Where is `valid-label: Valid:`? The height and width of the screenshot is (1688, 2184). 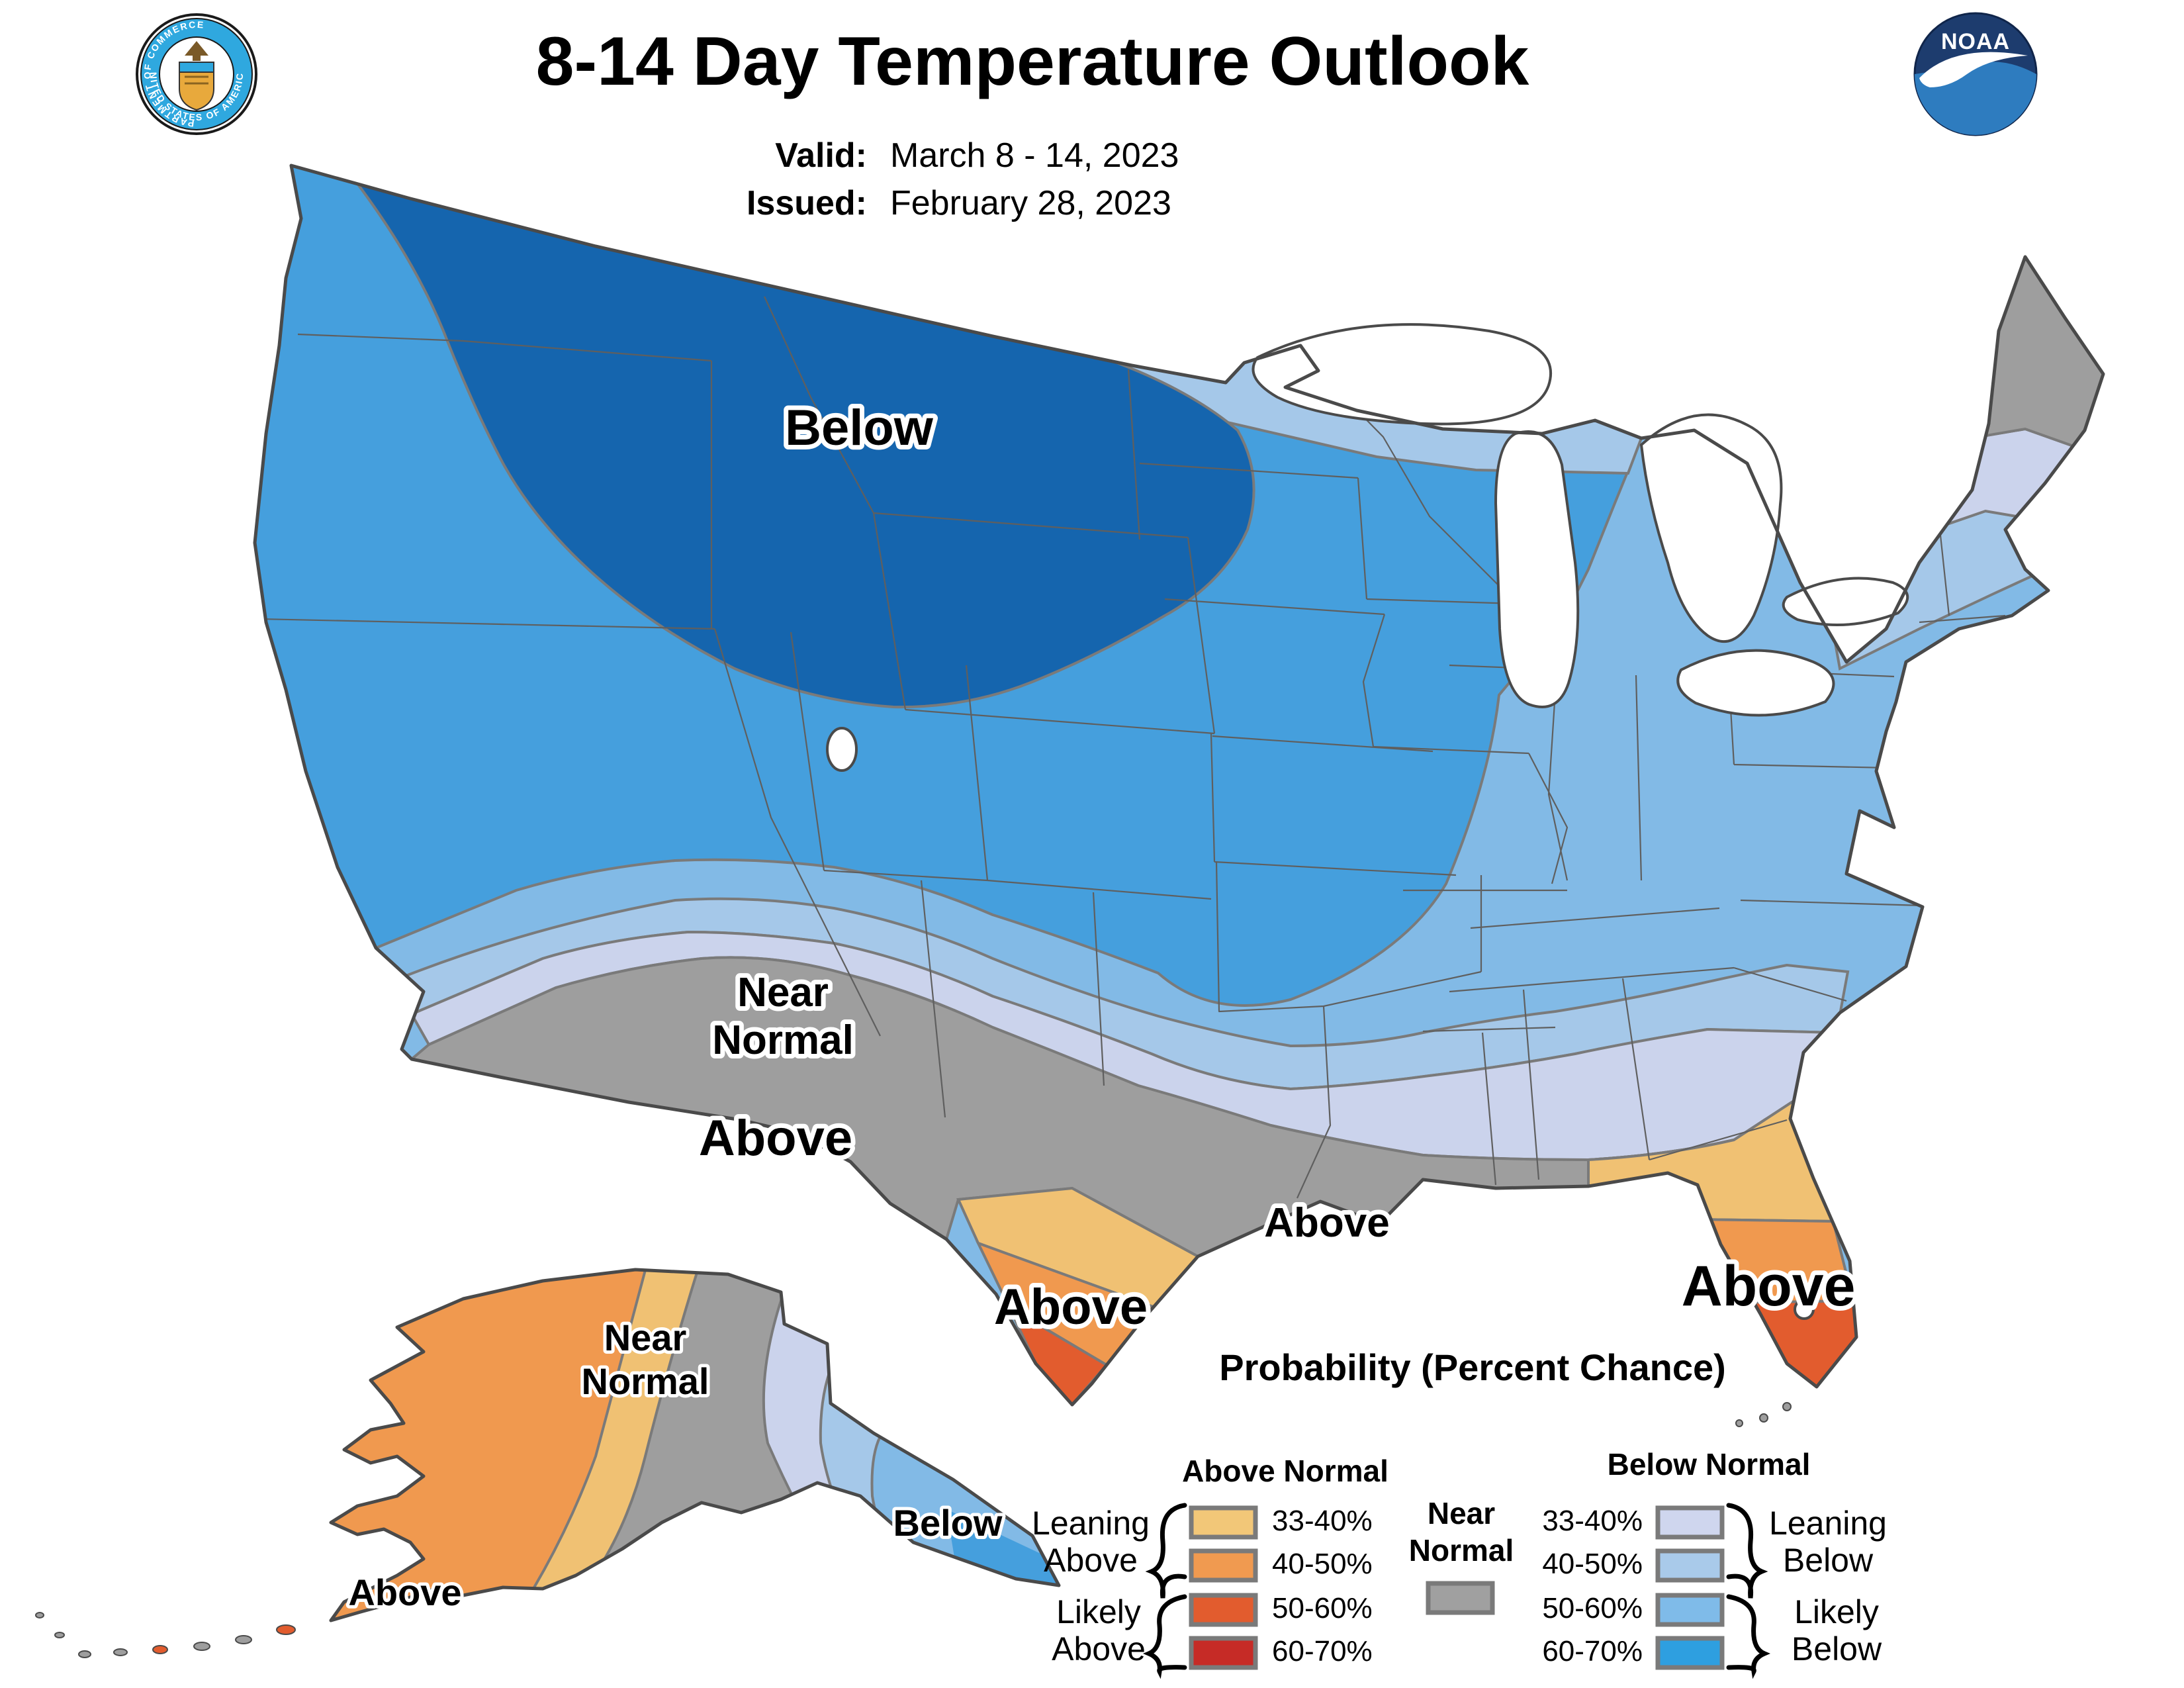 valid-label: Valid: is located at coordinates (821, 155).